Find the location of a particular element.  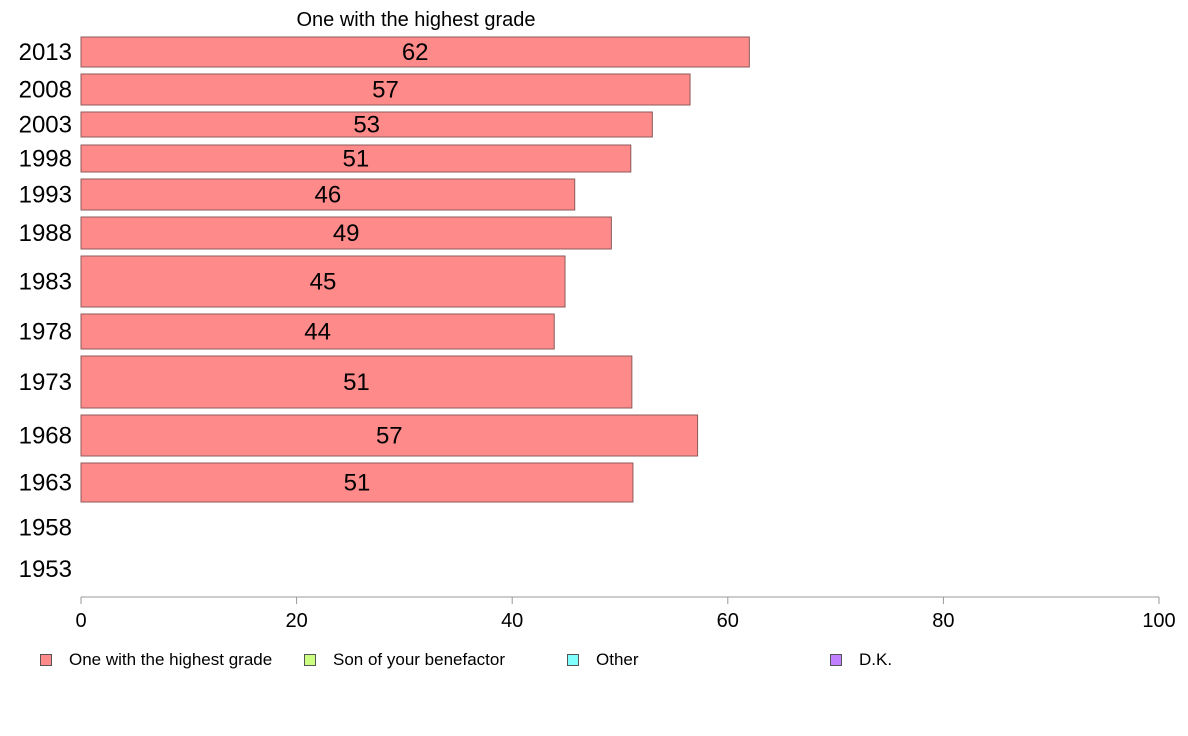

x-tick-label: 80 is located at coordinates (943, 621).